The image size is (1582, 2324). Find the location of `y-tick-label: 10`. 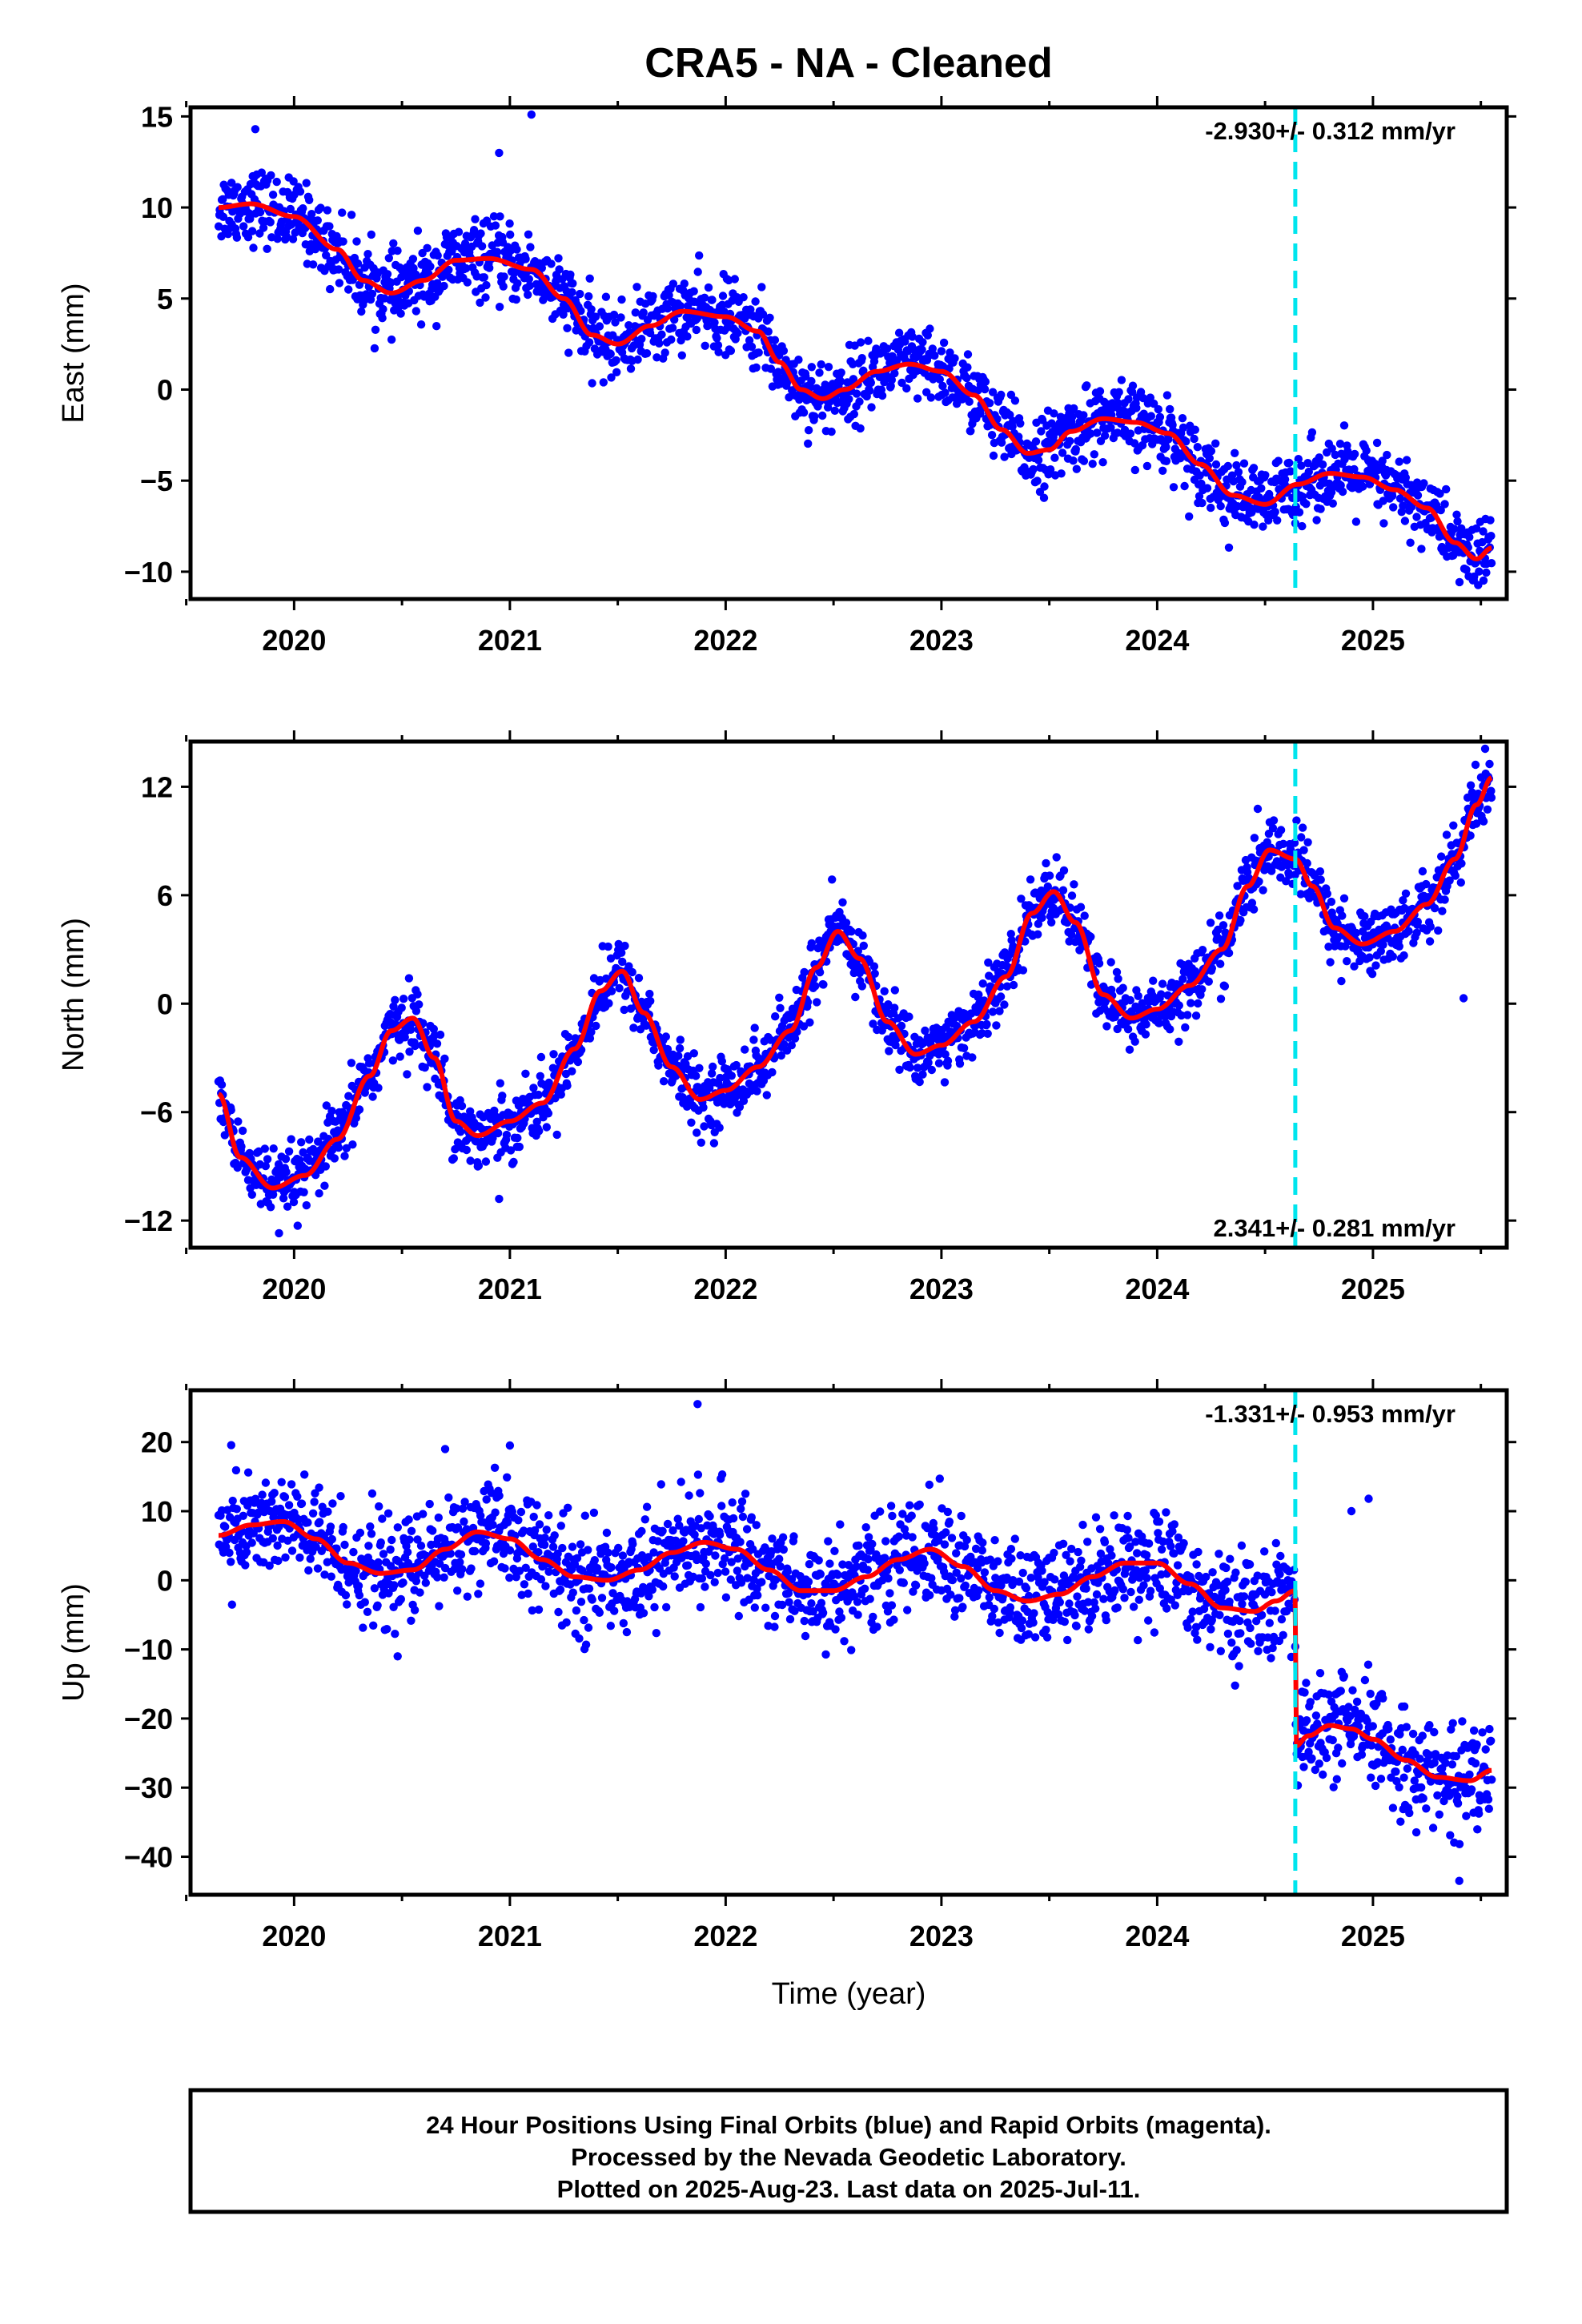

y-tick-label: 10 is located at coordinates (157, 1511).